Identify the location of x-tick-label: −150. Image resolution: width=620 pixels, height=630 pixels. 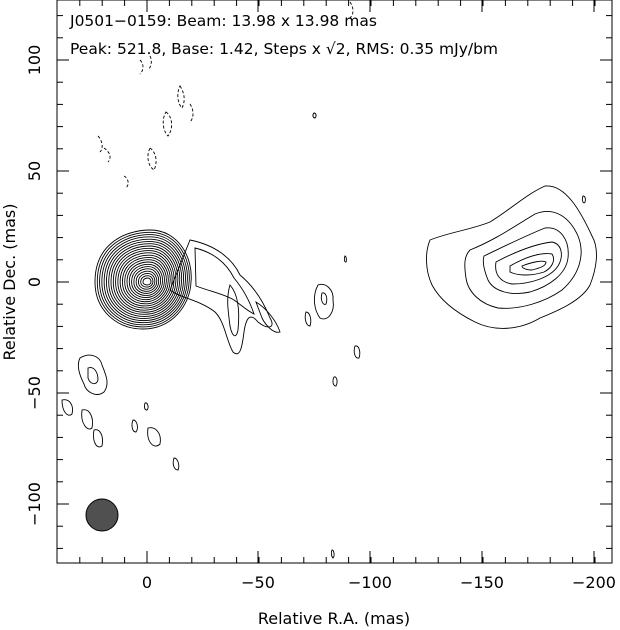
(482, 582).